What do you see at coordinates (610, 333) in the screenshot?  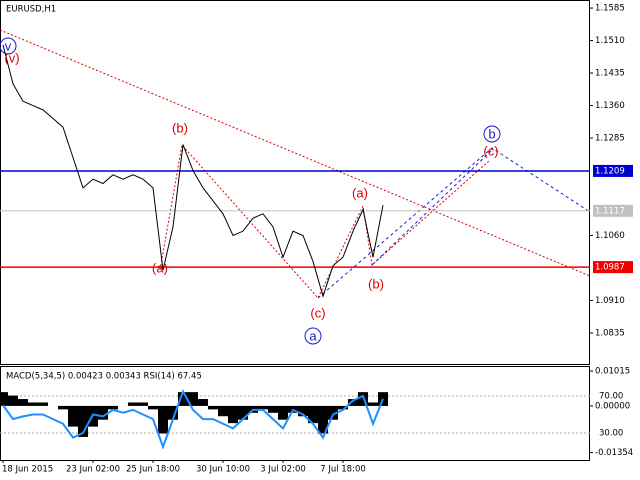 I see `y-tick-label: 1.0835` at bounding box center [610, 333].